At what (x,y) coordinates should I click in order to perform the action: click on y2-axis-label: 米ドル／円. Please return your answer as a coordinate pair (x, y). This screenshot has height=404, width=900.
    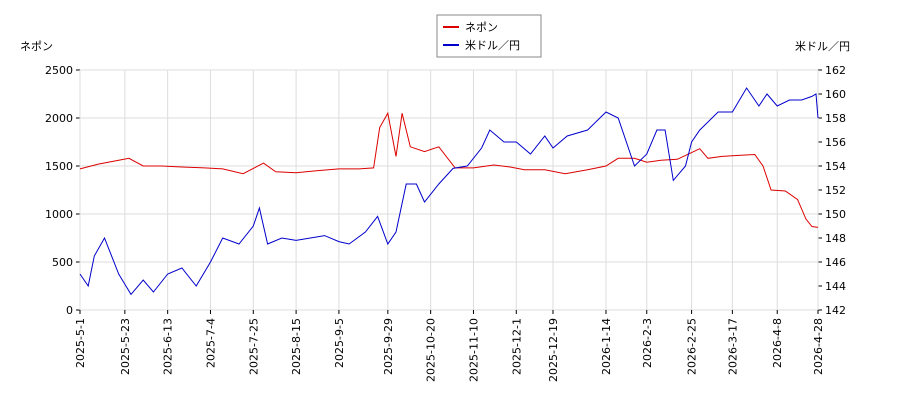
    Looking at the image, I should click on (822, 46).